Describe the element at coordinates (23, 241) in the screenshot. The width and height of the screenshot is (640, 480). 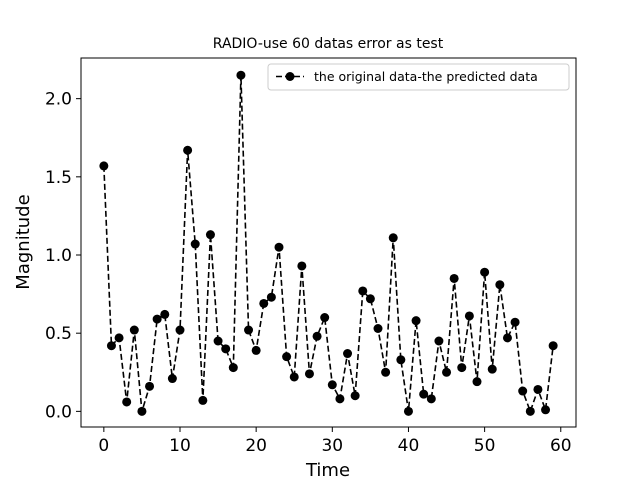
I see `y-axis-title: Magnitude` at that location.